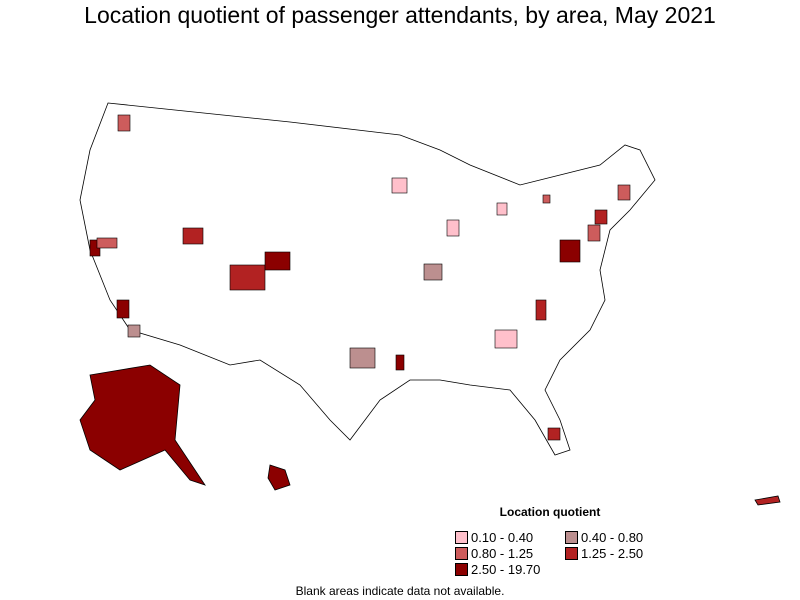 The width and height of the screenshot is (800, 600). Describe the element at coordinates (554, 434) in the screenshot. I see `area-miami` at that location.